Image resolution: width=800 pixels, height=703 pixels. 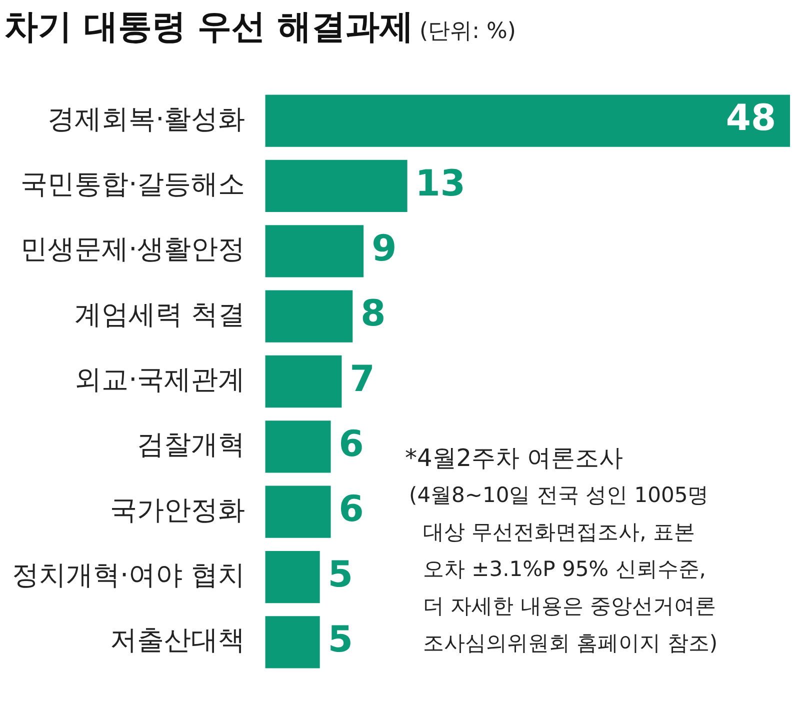 I want to click on y-tick-label: 계엄세력 척결, so click(x=160, y=314).